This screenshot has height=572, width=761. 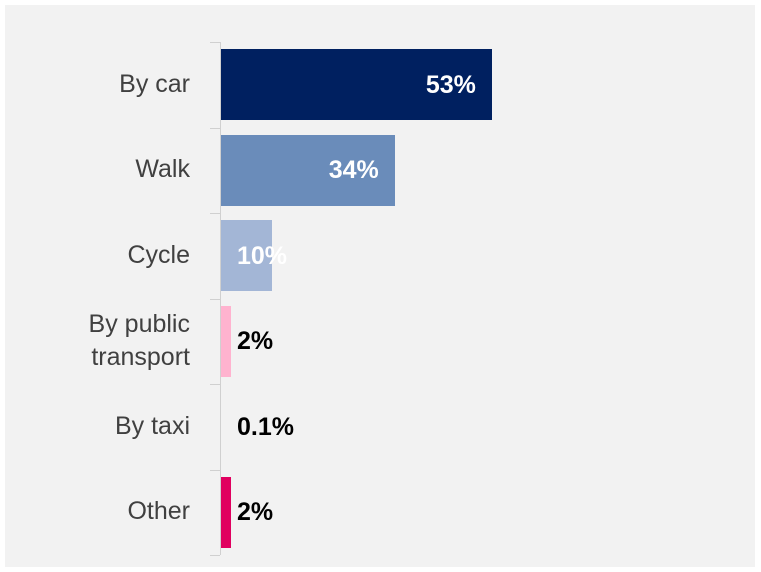 What do you see at coordinates (139, 340) in the screenshot?
I see `category-label: By public transport` at bounding box center [139, 340].